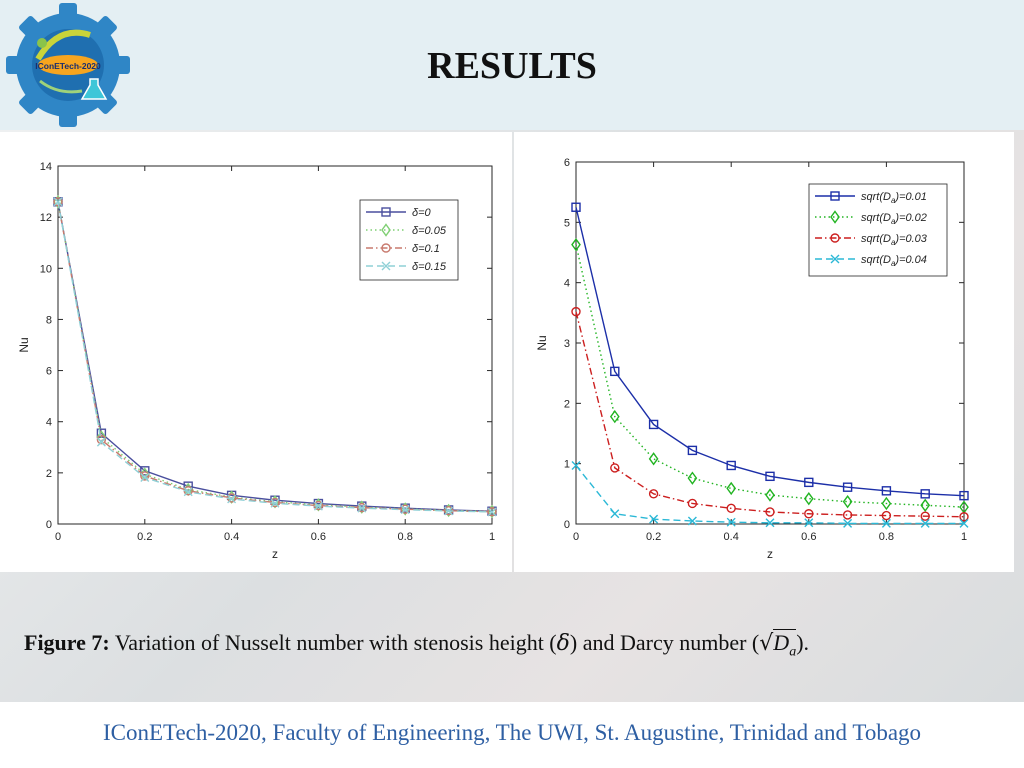 This screenshot has height=768, width=1024. I want to click on legend-label-end: )=0.02, so click(910, 218).